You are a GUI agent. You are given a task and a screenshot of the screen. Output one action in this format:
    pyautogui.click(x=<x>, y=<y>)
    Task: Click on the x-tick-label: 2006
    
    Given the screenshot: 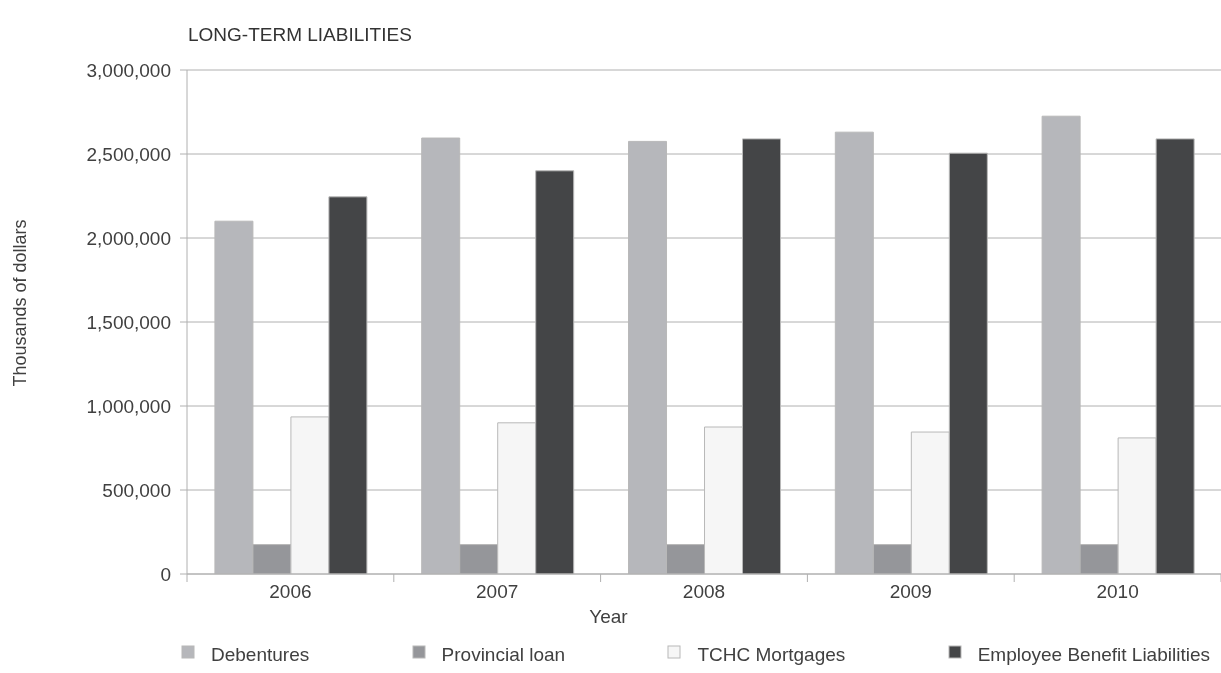 What is the action you would take?
    pyautogui.click(x=290, y=591)
    